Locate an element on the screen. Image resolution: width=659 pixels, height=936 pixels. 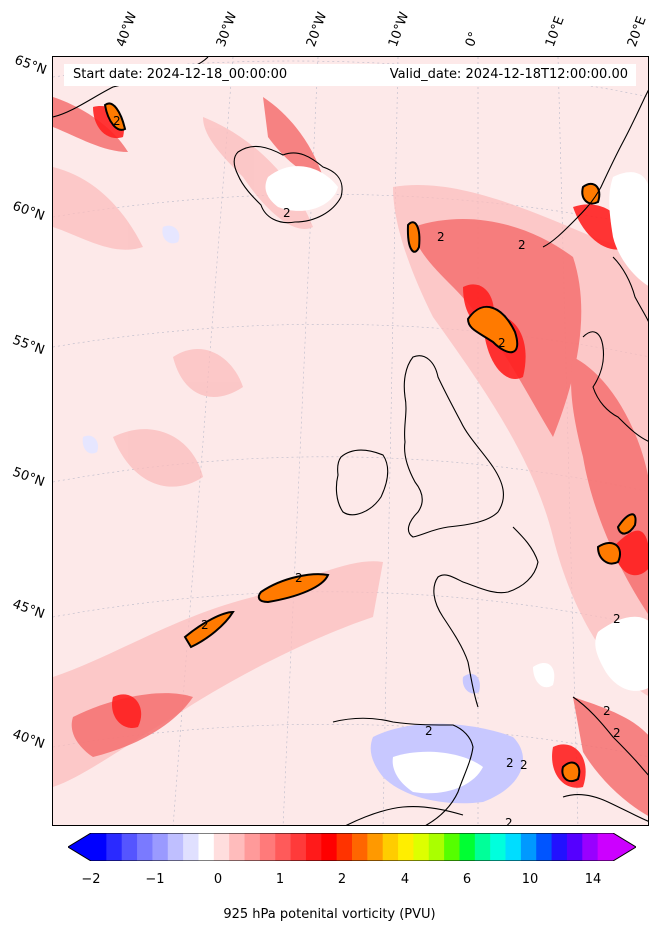
iceland-missing is located at coordinates (301, 188).